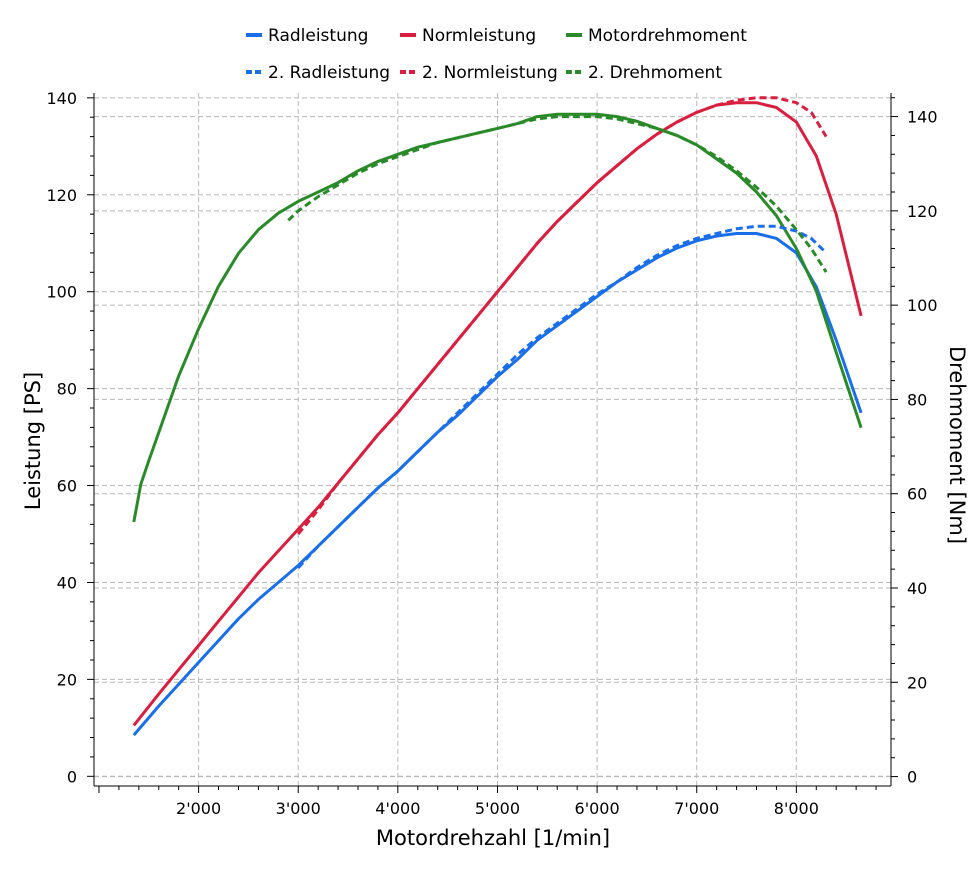  What do you see at coordinates (298, 808) in the screenshot?
I see `x-tick-label: 3'000` at bounding box center [298, 808].